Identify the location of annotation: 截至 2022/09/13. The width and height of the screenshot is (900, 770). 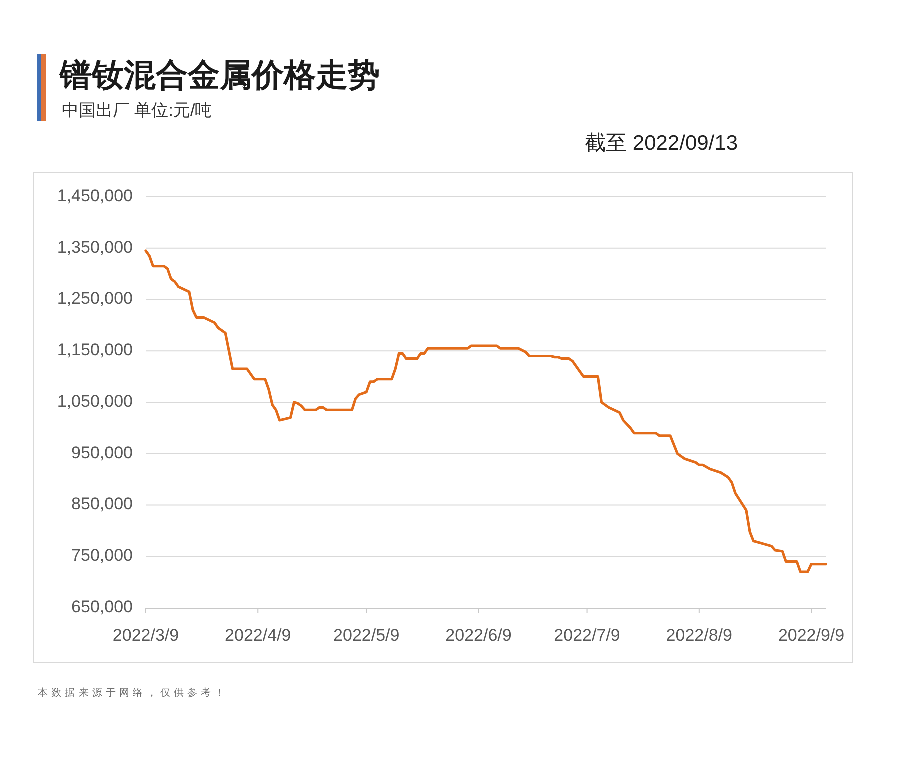
(661, 143).